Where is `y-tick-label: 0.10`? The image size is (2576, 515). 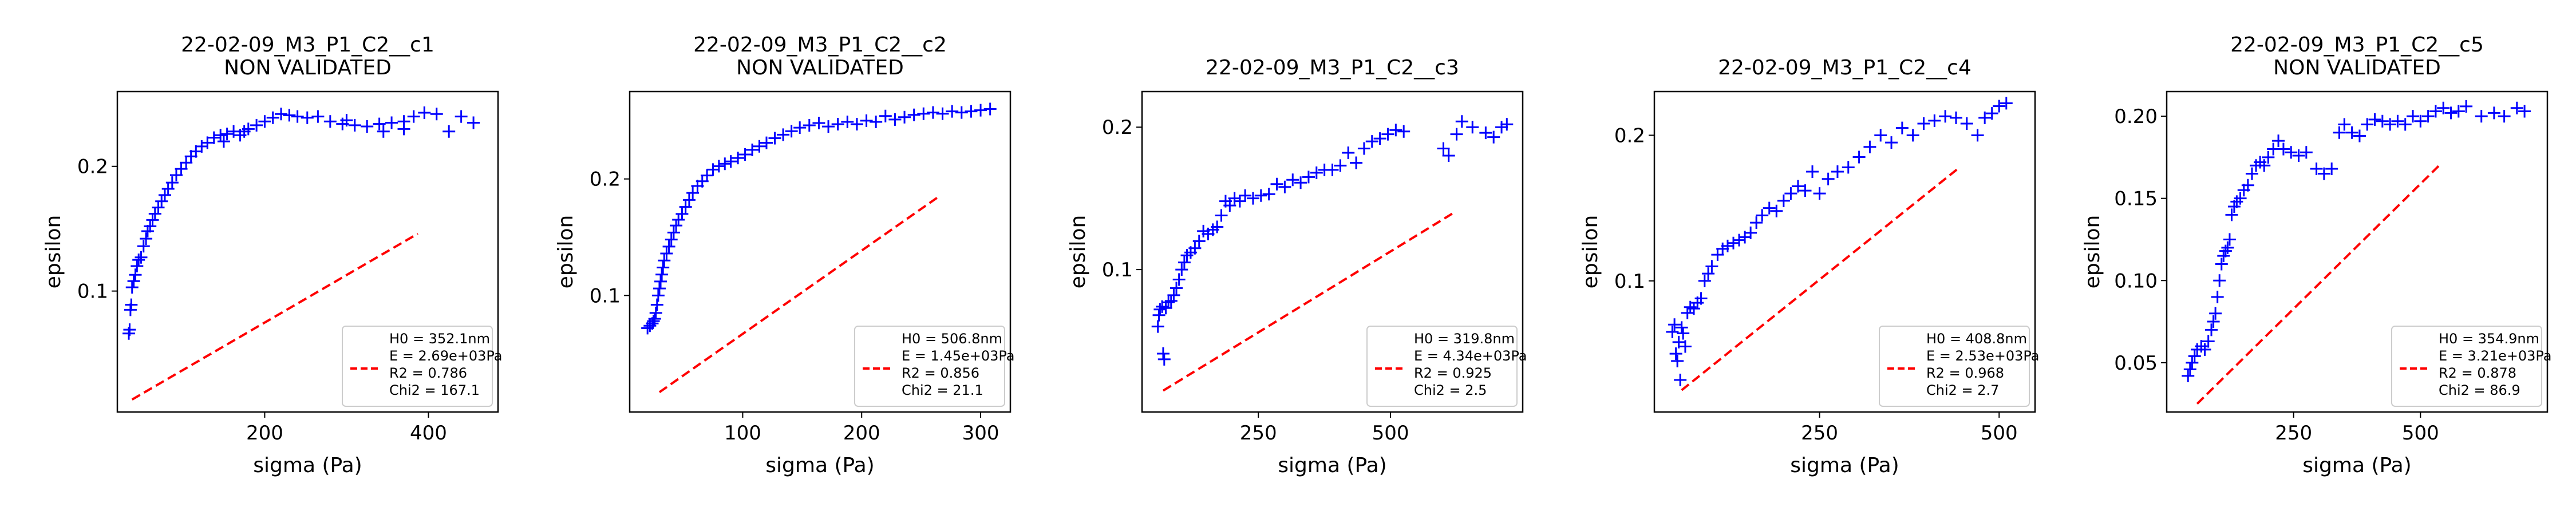
y-tick-label: 0.10 is located at coordinates (2136, 281).